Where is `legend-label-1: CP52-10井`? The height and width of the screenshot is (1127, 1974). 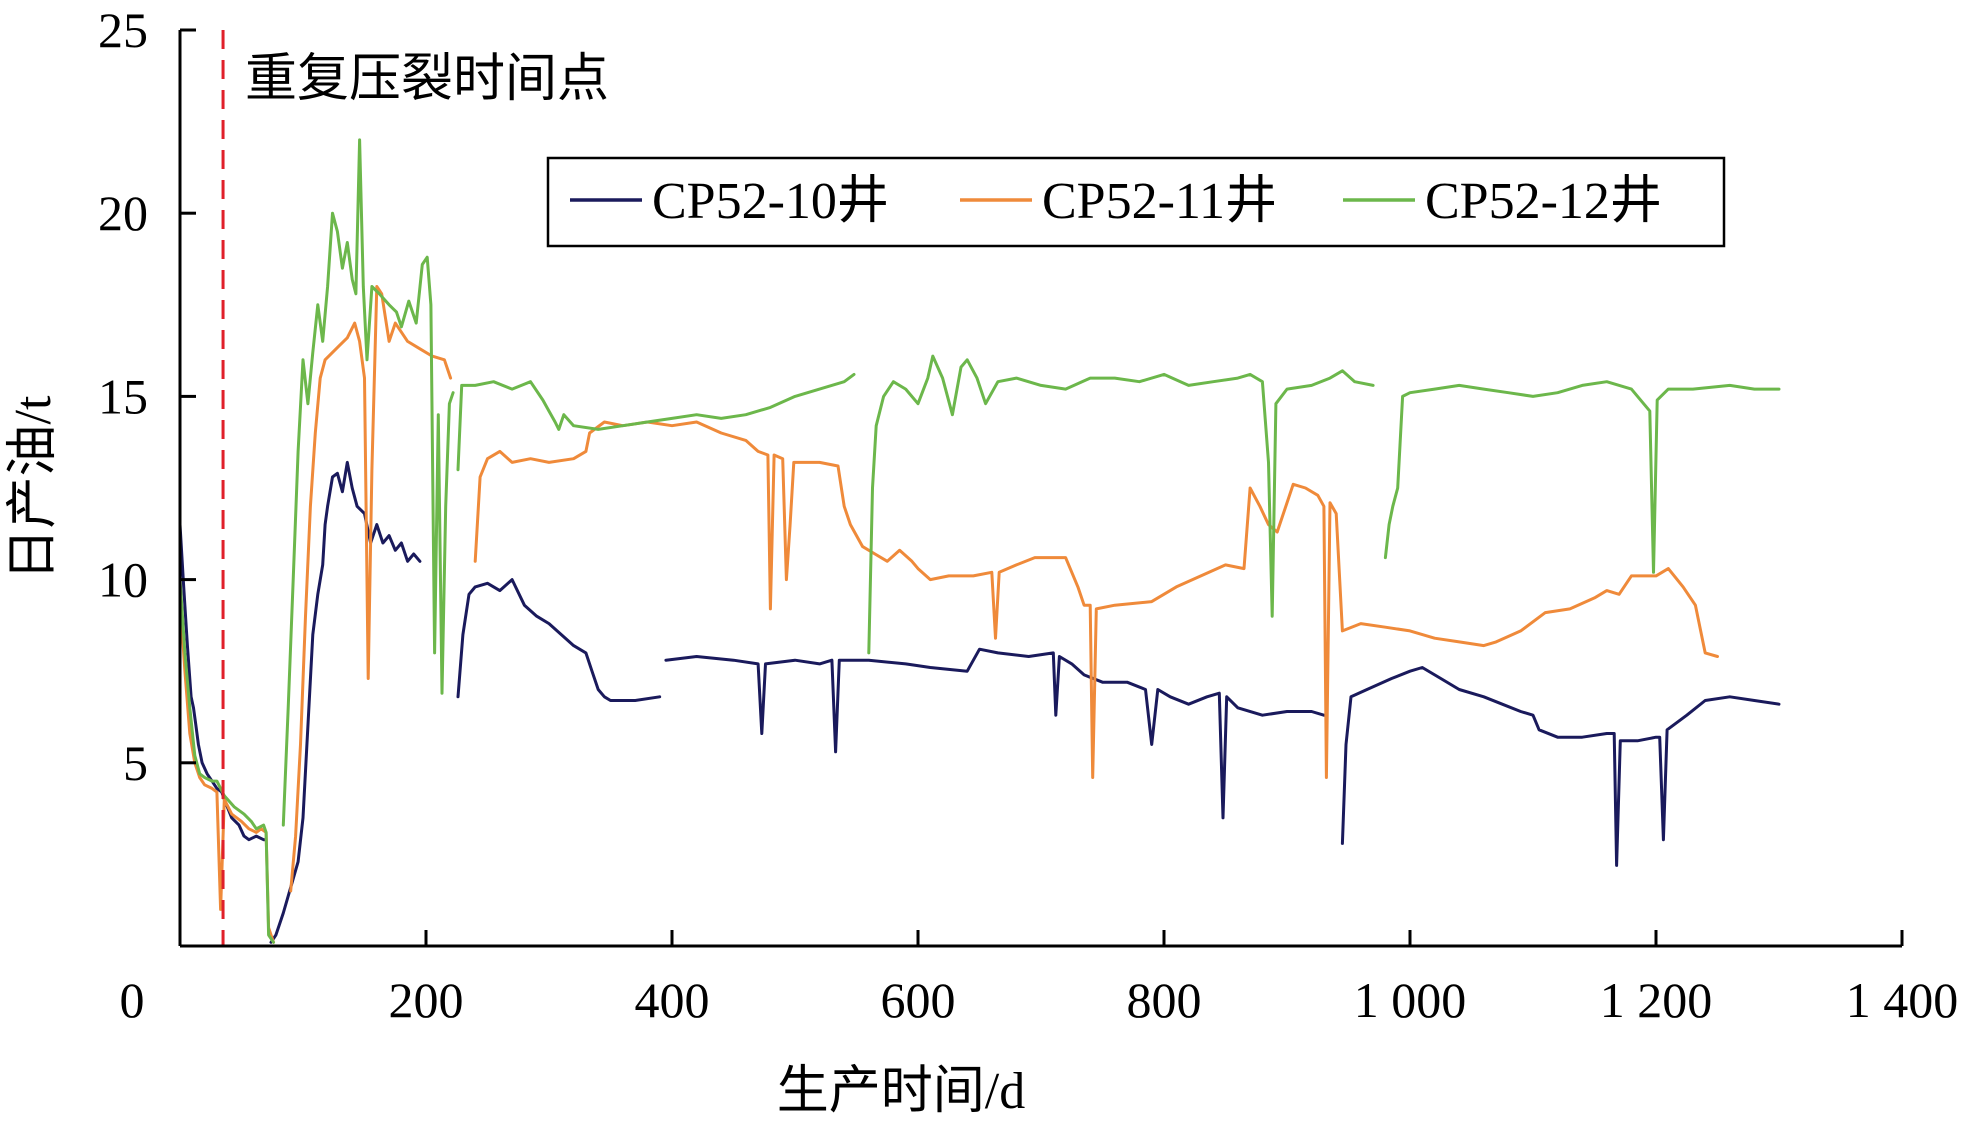 legend-label-1: CP52-10井 is located at coordinates (770, 201).